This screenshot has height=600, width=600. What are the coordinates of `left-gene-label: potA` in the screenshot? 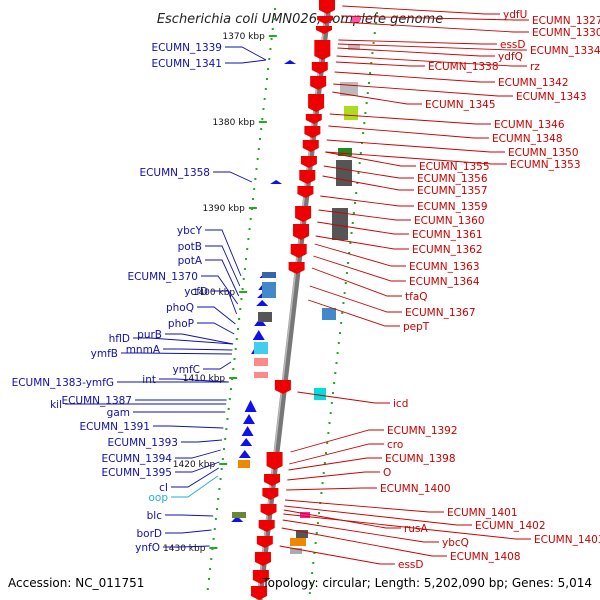 It's located at (190, 261).